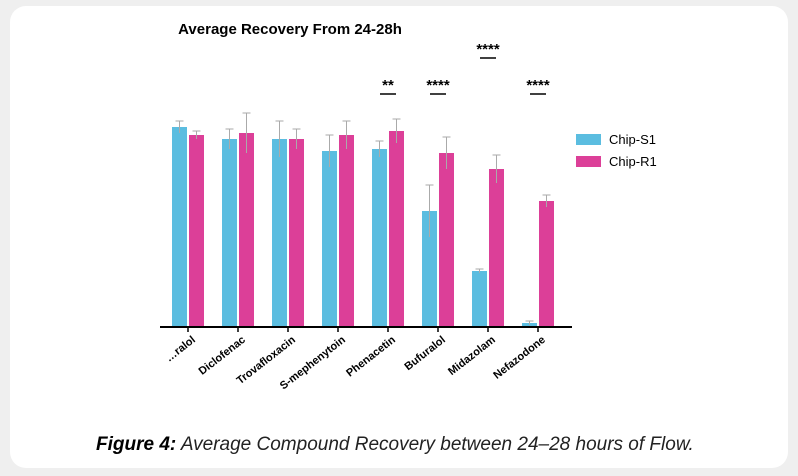 This screenshot has width=798, height=476. I want to click on bar-chip-s1-diclofenac, so click(229, 233).